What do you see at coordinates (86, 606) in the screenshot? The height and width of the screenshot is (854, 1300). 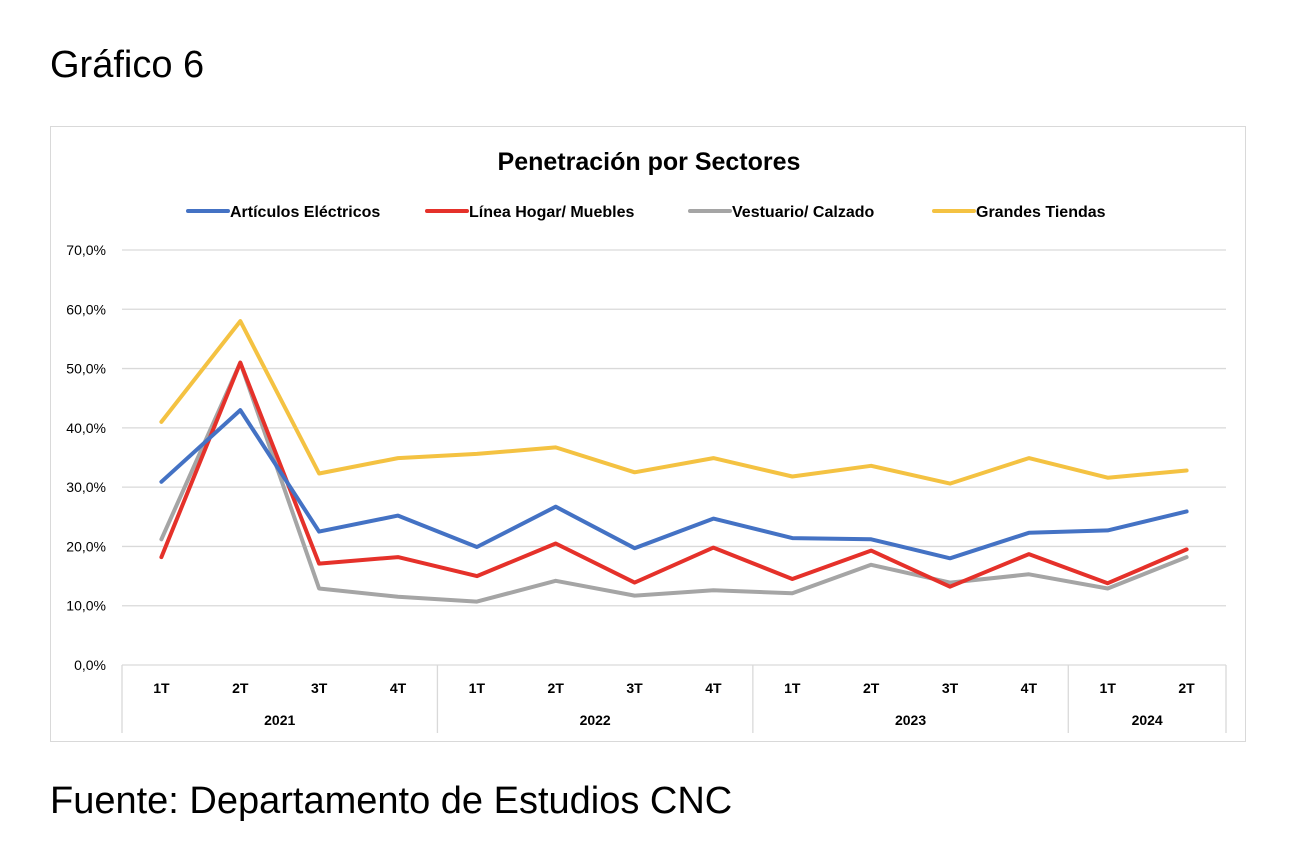 I see `y-tick-label: 10,0%` at bounding box center [86, 606].